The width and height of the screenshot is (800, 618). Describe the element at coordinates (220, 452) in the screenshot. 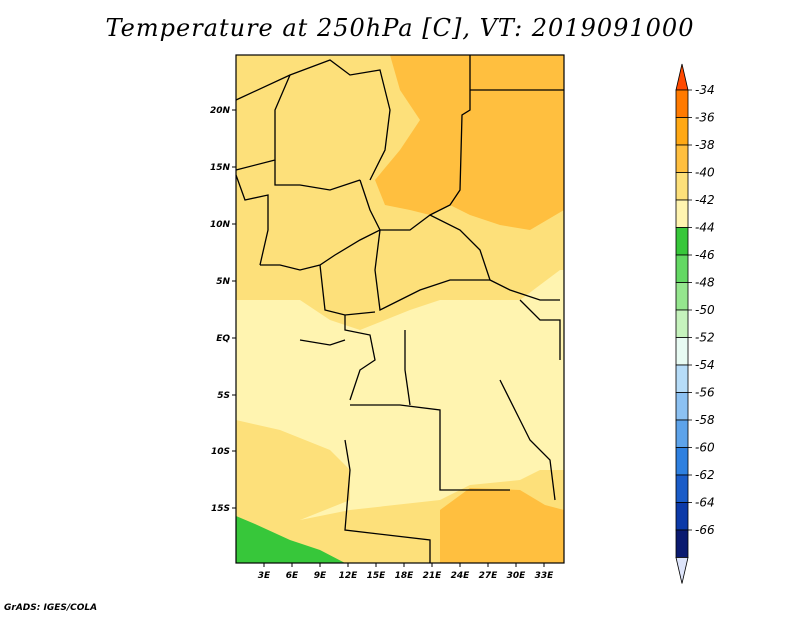

I see `lat-label: 10S` at that location.